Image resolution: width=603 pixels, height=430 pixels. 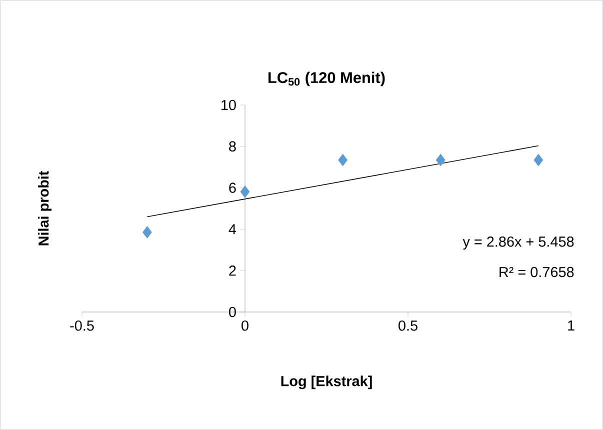 What do you see at coordinates (45, 208) in the screenshot?
I see `y-axis-title: Nilai probit` at bounding box center [45, 208].